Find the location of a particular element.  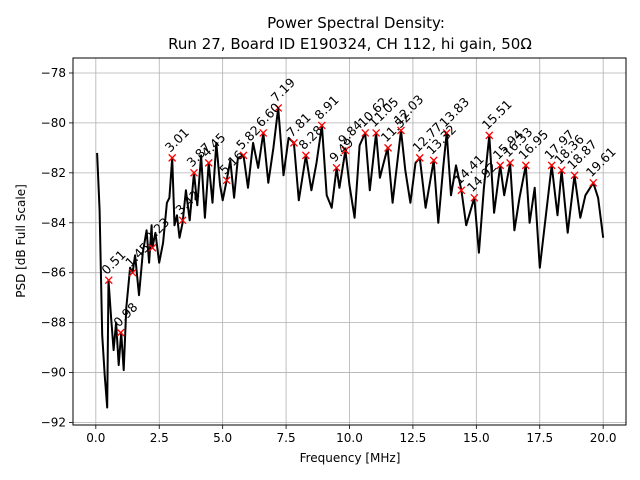

y-tick-label: −80 is located at coordinates (53, 123).